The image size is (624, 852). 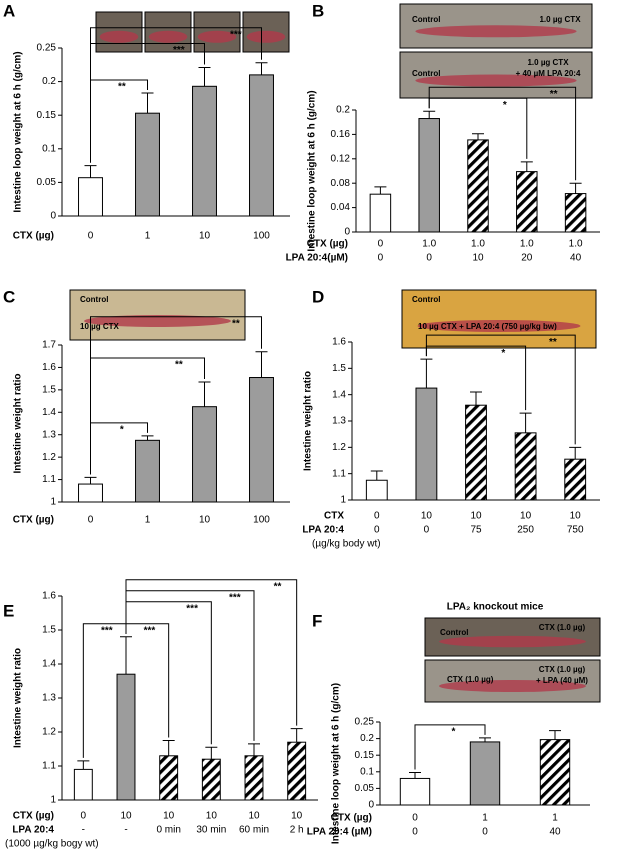 I want to click on inset-label: Control, so click(x=454, y=632).